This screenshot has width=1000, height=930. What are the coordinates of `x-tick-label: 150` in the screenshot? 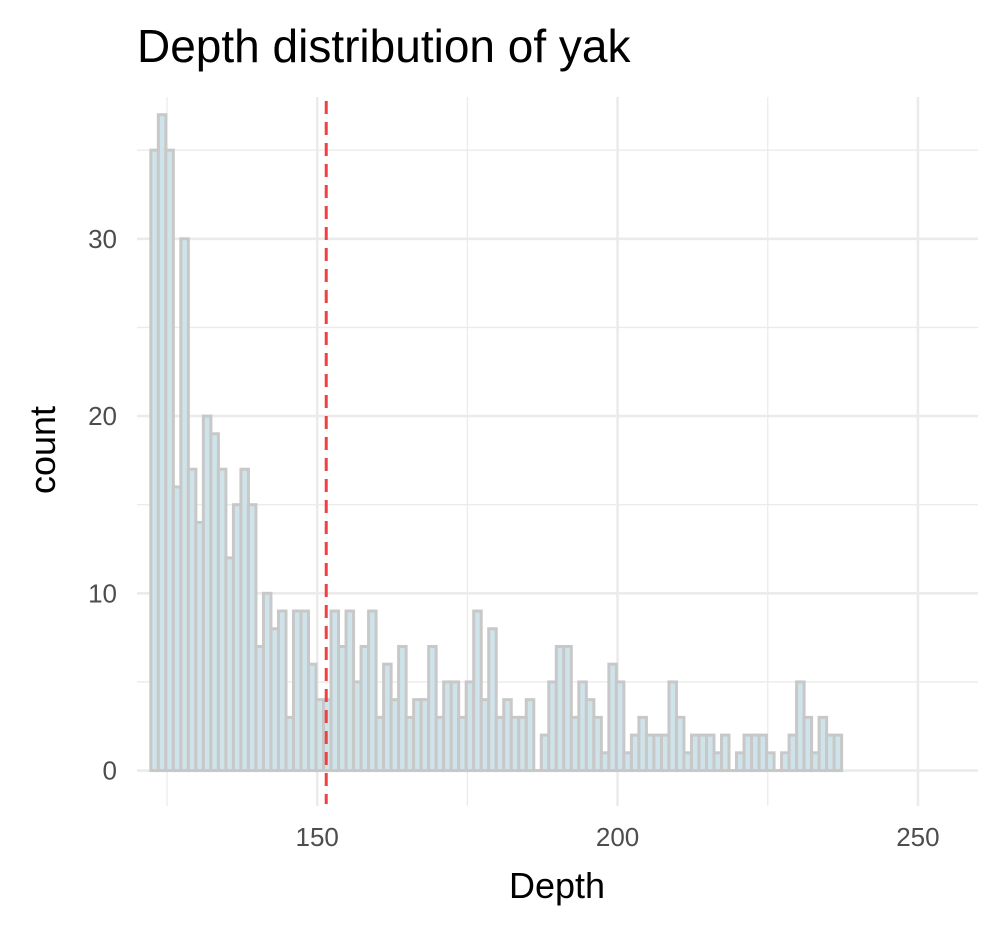 It's located at (317, 837).